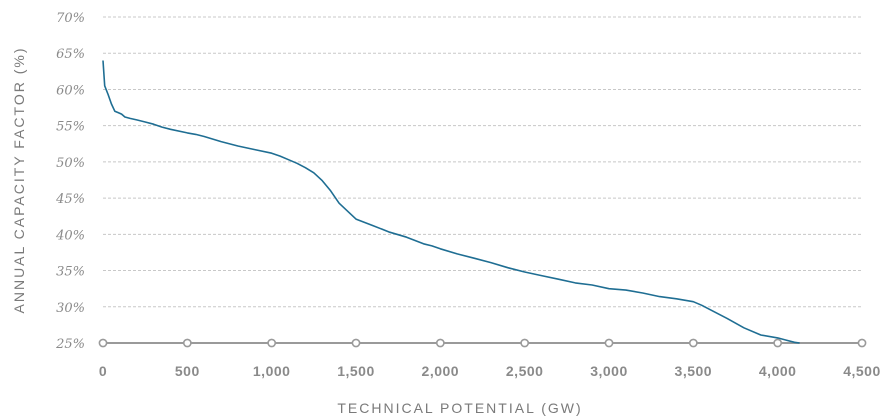  I want to click on y-tick-labels: 25% 30% 35% 40% 45% 50% 55% 60% 65% 70%, so click(70, 181).